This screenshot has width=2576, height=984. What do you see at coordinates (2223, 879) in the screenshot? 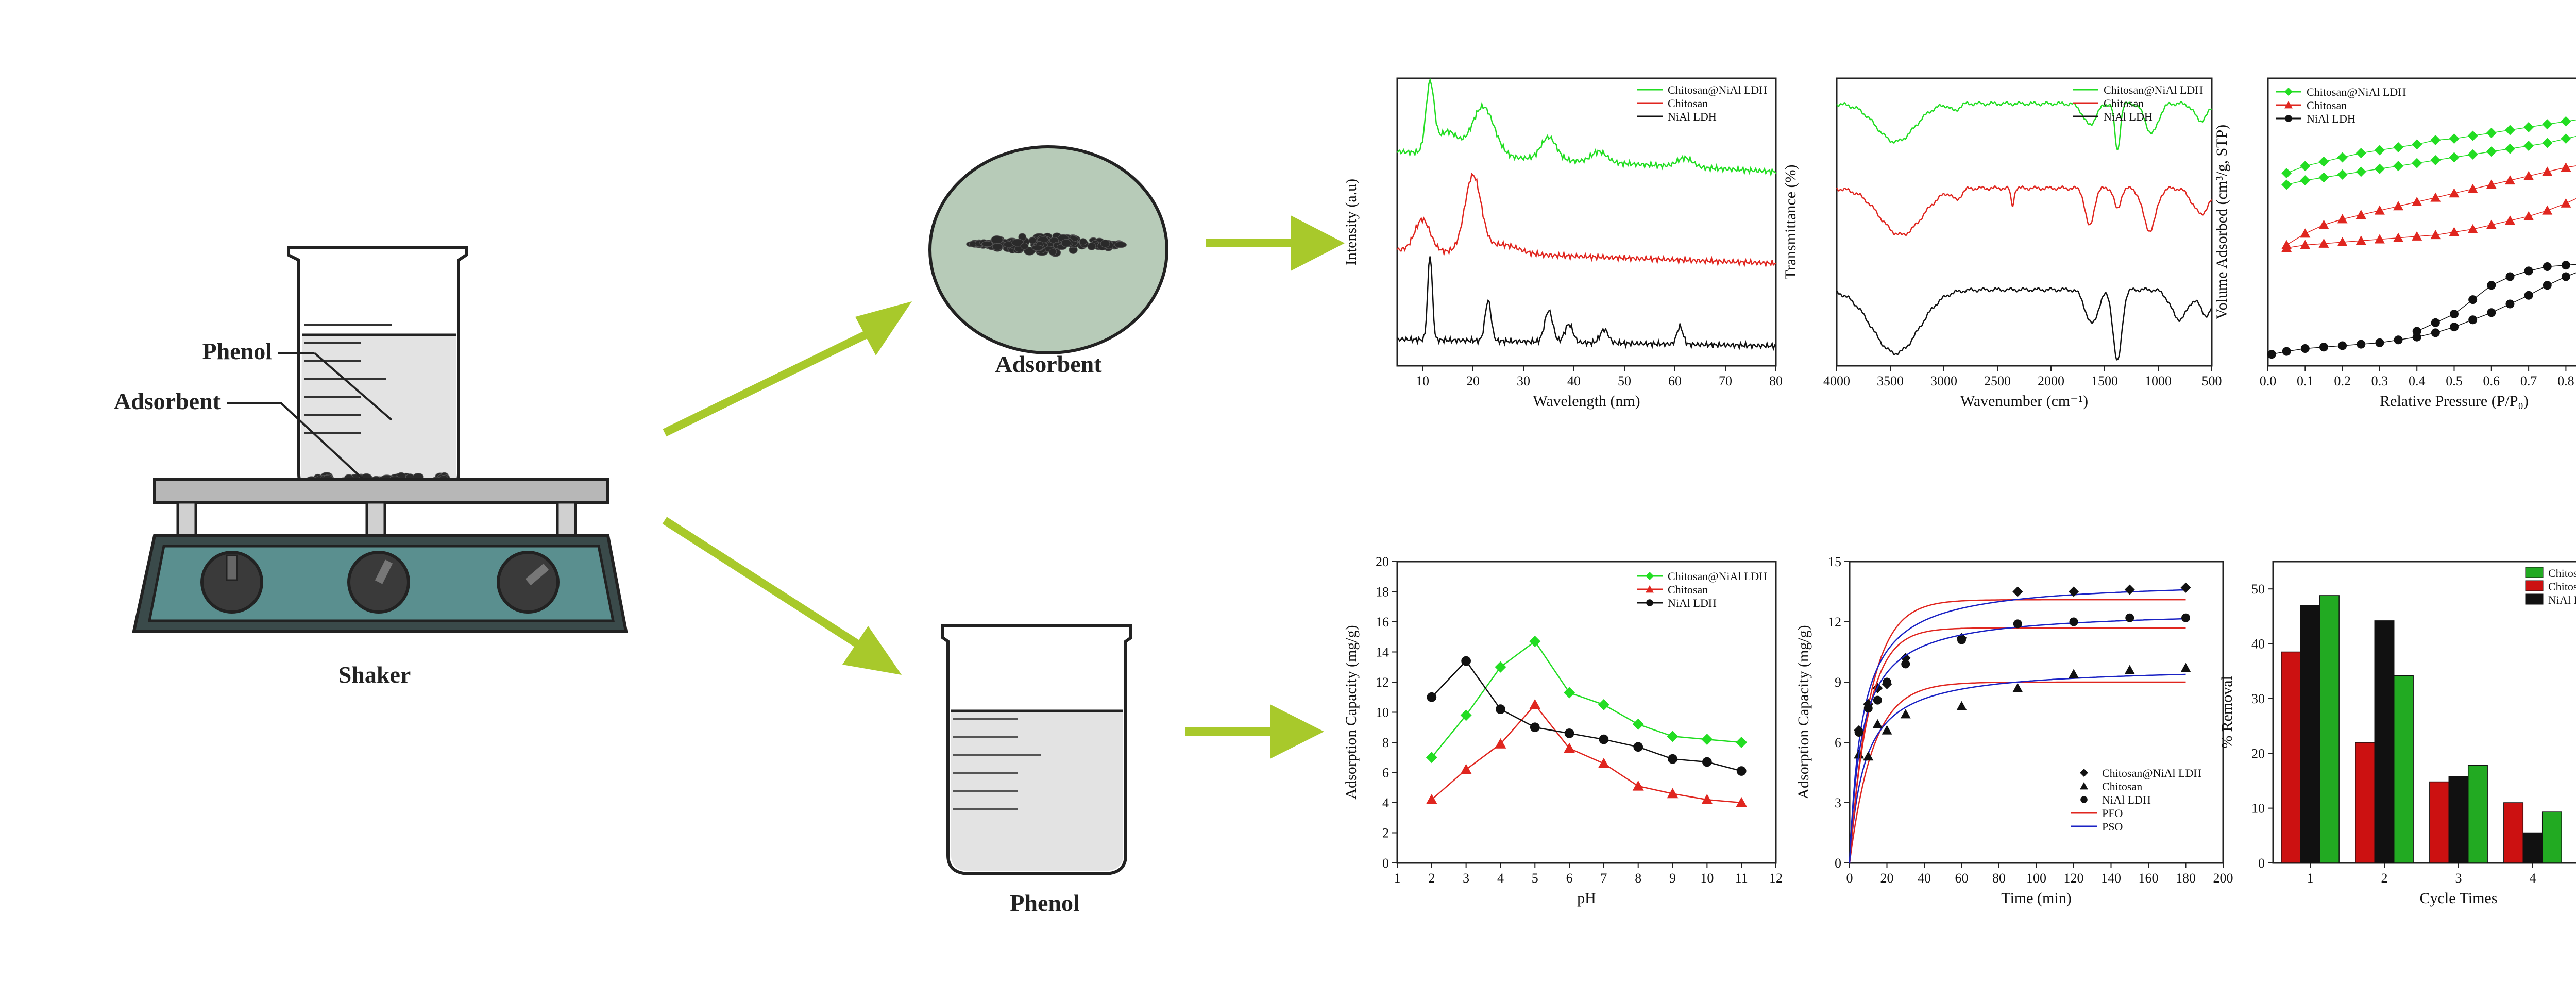
I see `x-tick-label: 200` at bounding box center [2223, 879].